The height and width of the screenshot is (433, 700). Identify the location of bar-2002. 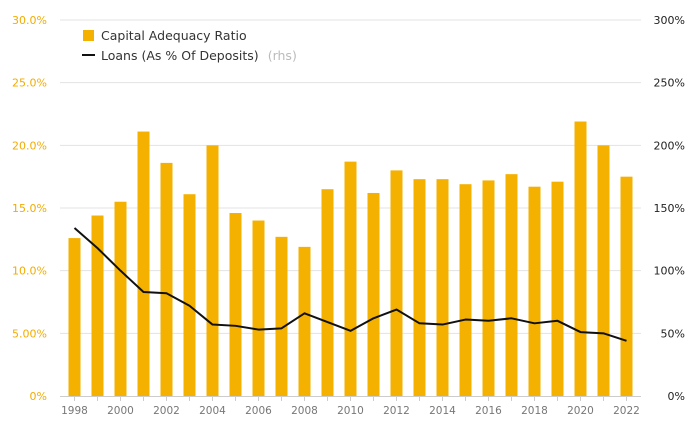
(166, 279).